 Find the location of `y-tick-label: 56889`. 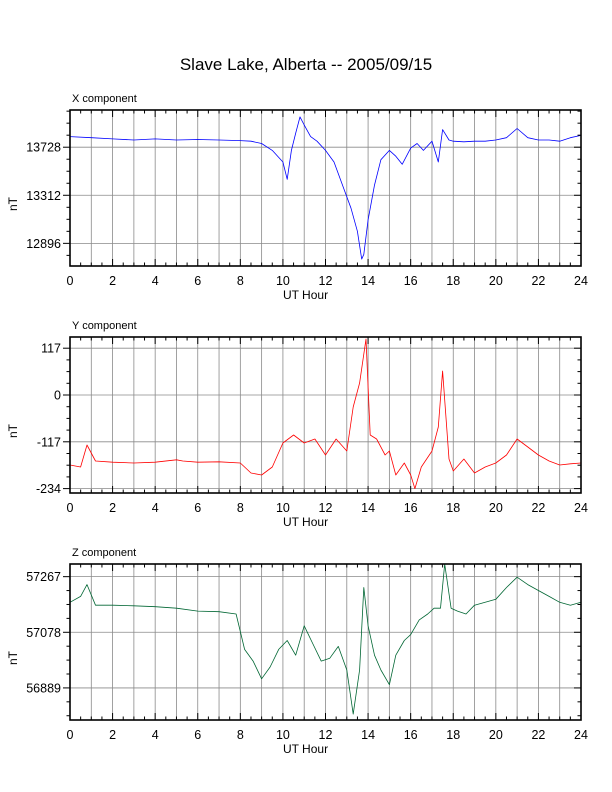

y-tick-label: 56889 is located at coordinates (43, 688).